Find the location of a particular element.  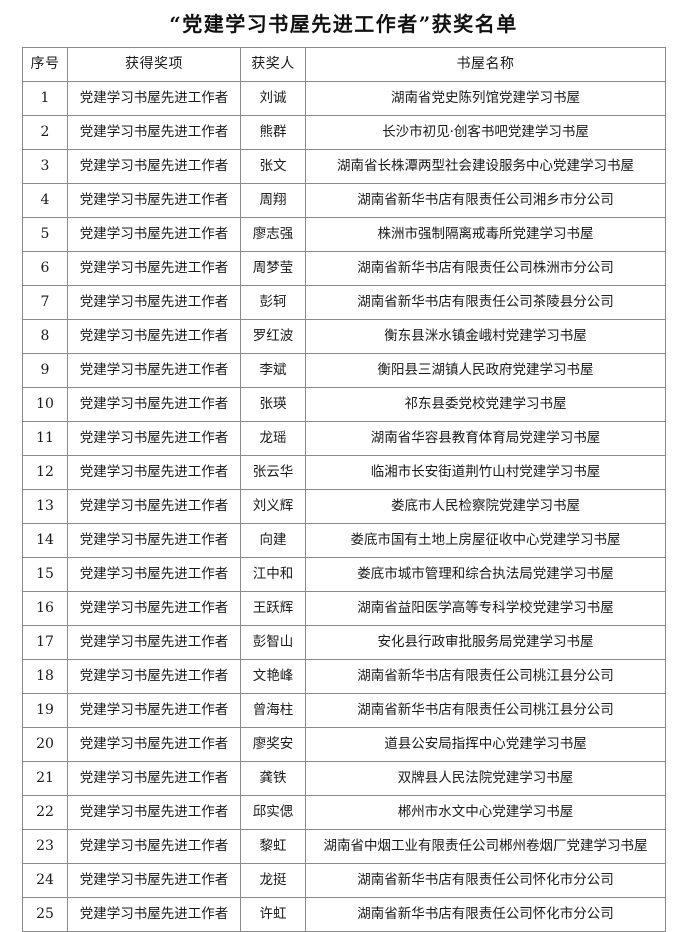

cell-person: 张云华 is located at coordinates (273, 472).